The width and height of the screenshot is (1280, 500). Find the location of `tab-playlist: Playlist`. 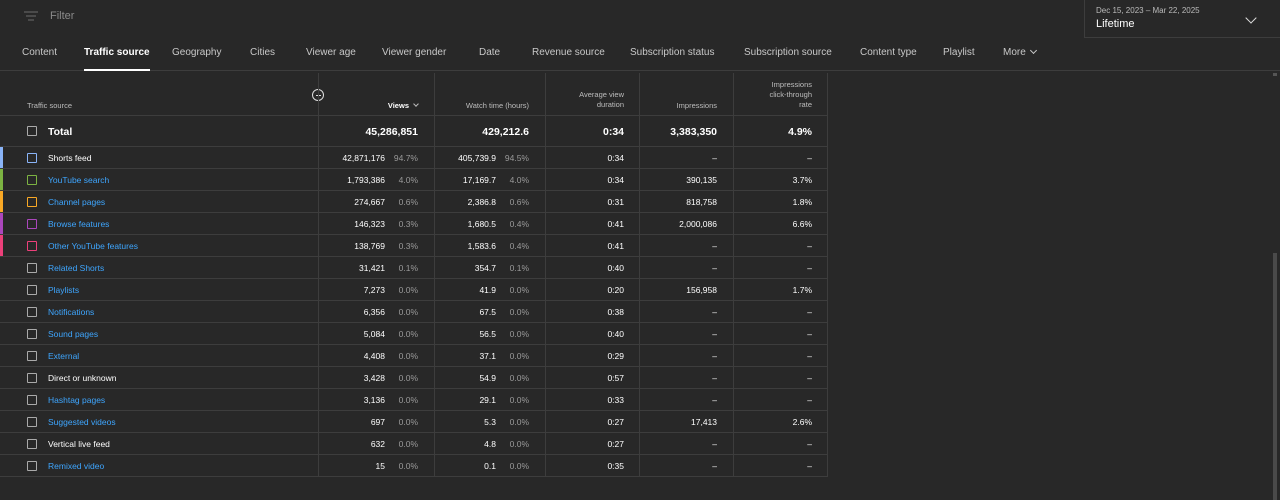

tab-playlist: Playlist is located at coordinates (959, 52).